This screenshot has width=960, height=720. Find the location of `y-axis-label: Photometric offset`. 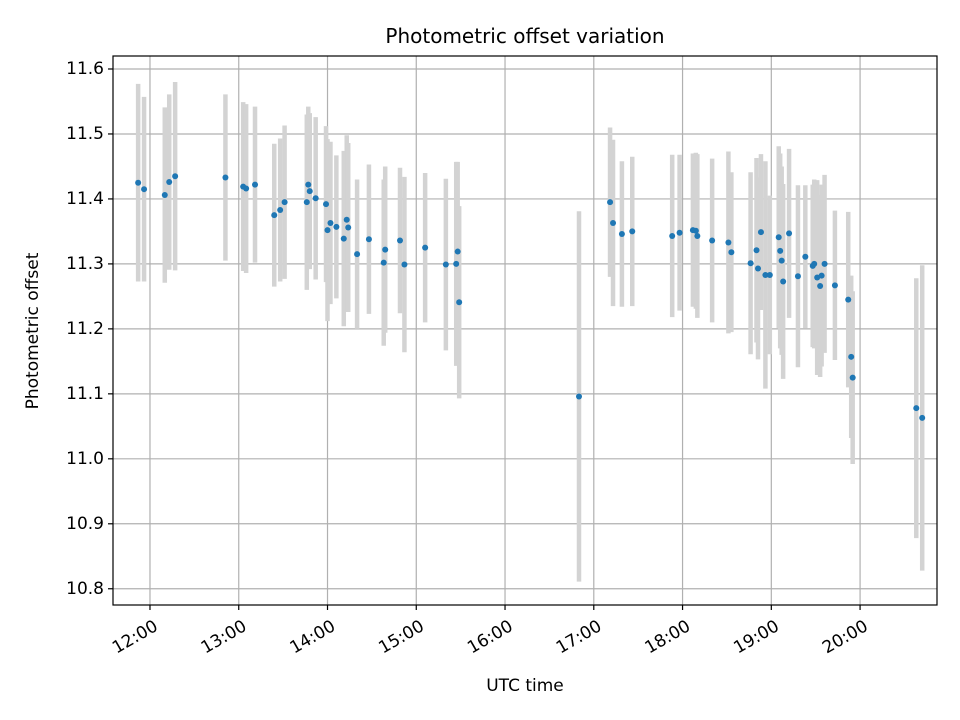

y-axis-label: Photometric offset is located at coordinates (33, 330).